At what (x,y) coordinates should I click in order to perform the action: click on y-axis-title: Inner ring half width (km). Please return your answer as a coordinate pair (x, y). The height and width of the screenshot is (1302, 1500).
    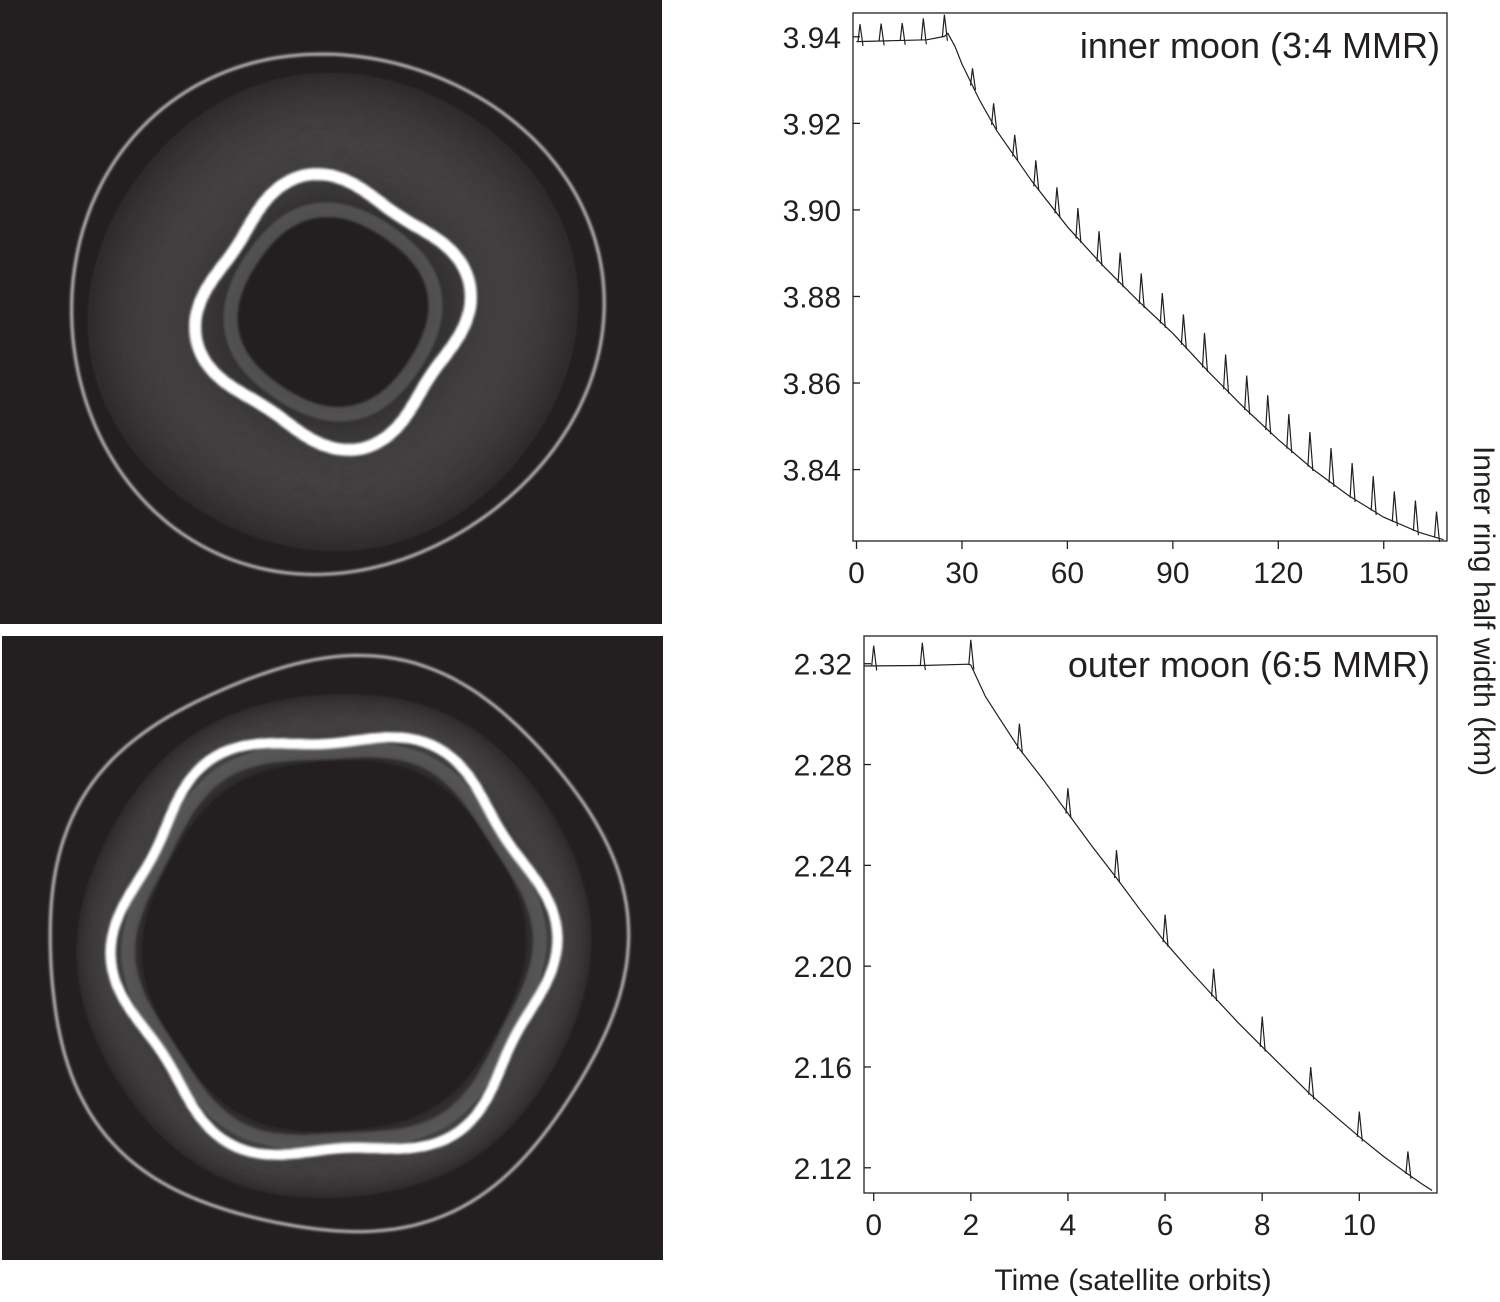
    Looking at the image, I should click on (1483, 611).